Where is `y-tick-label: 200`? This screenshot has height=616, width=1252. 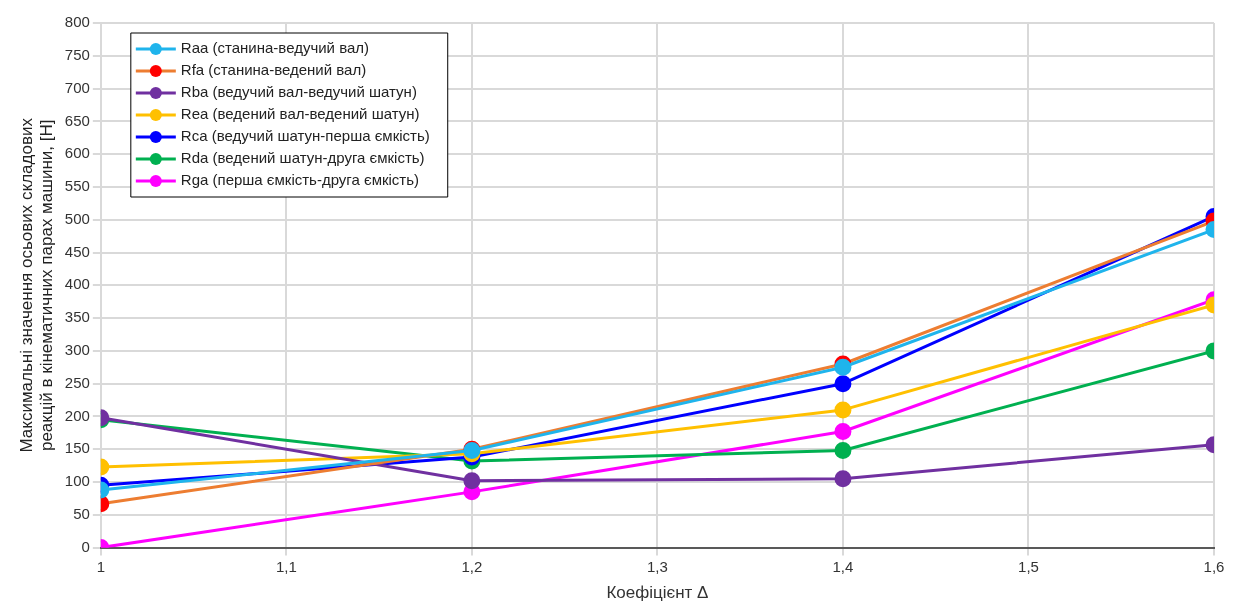
y-tick-label: 200 is located at coordinates (77, 415).